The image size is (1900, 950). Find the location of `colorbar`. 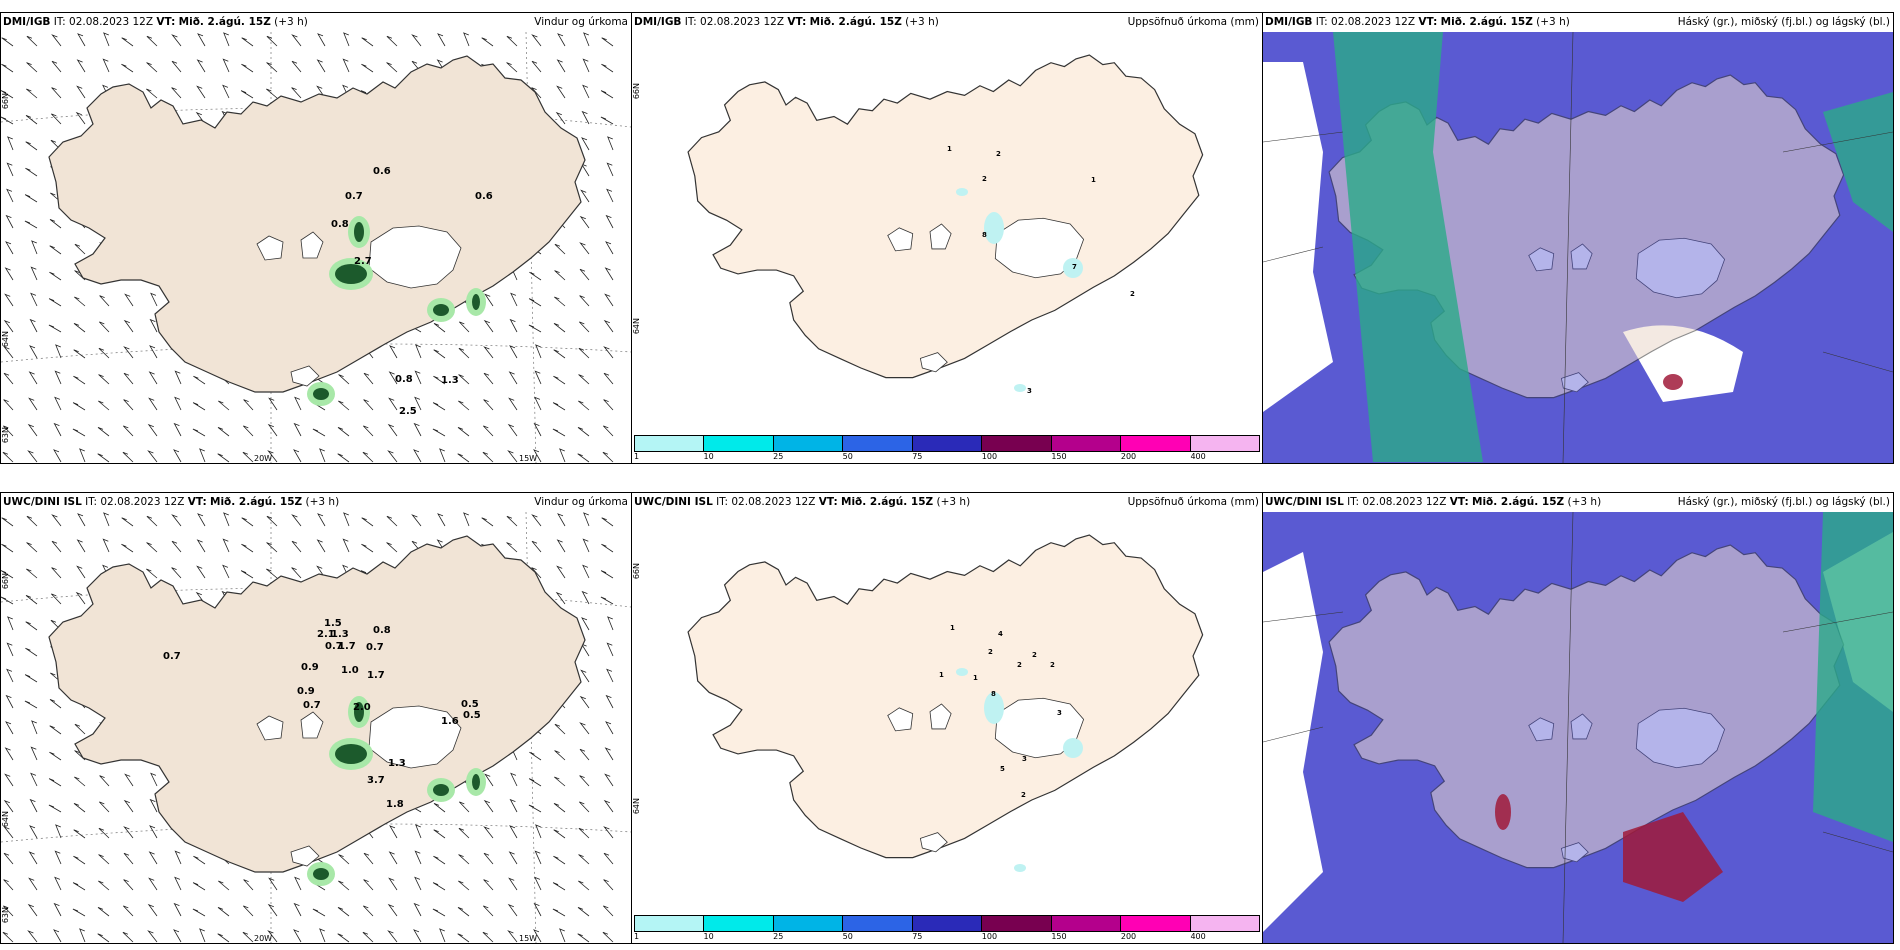

colorbar is located at coordinates (947, 923).